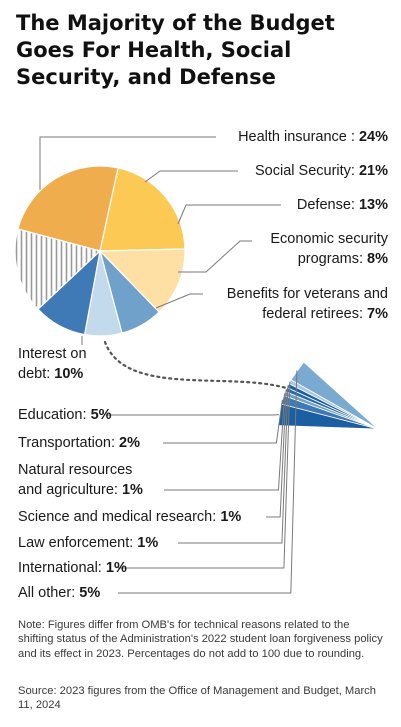 The height and width of the screenshot is (727, 401). Describe the element at coordinates (58, 269) in the screenshot. I see `pie-slice-other-spending` at that location.